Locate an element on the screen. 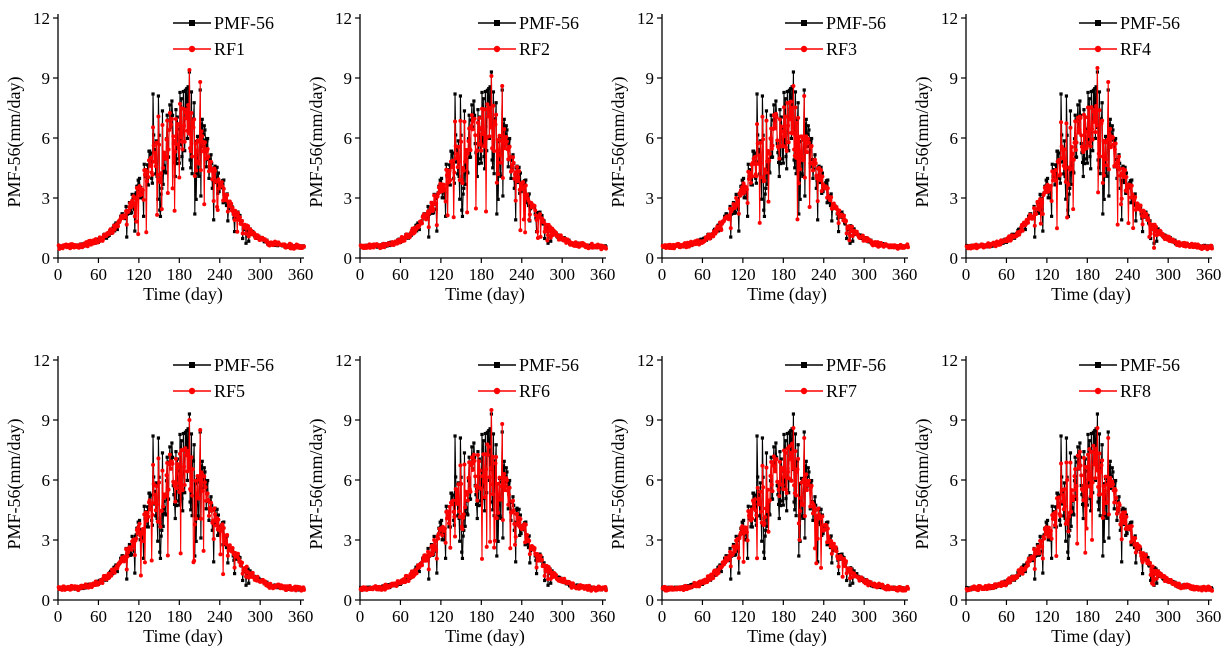 This screenshot has height=658, width=1228. y-tick-label: 9 is located at coordinates (348, 420).